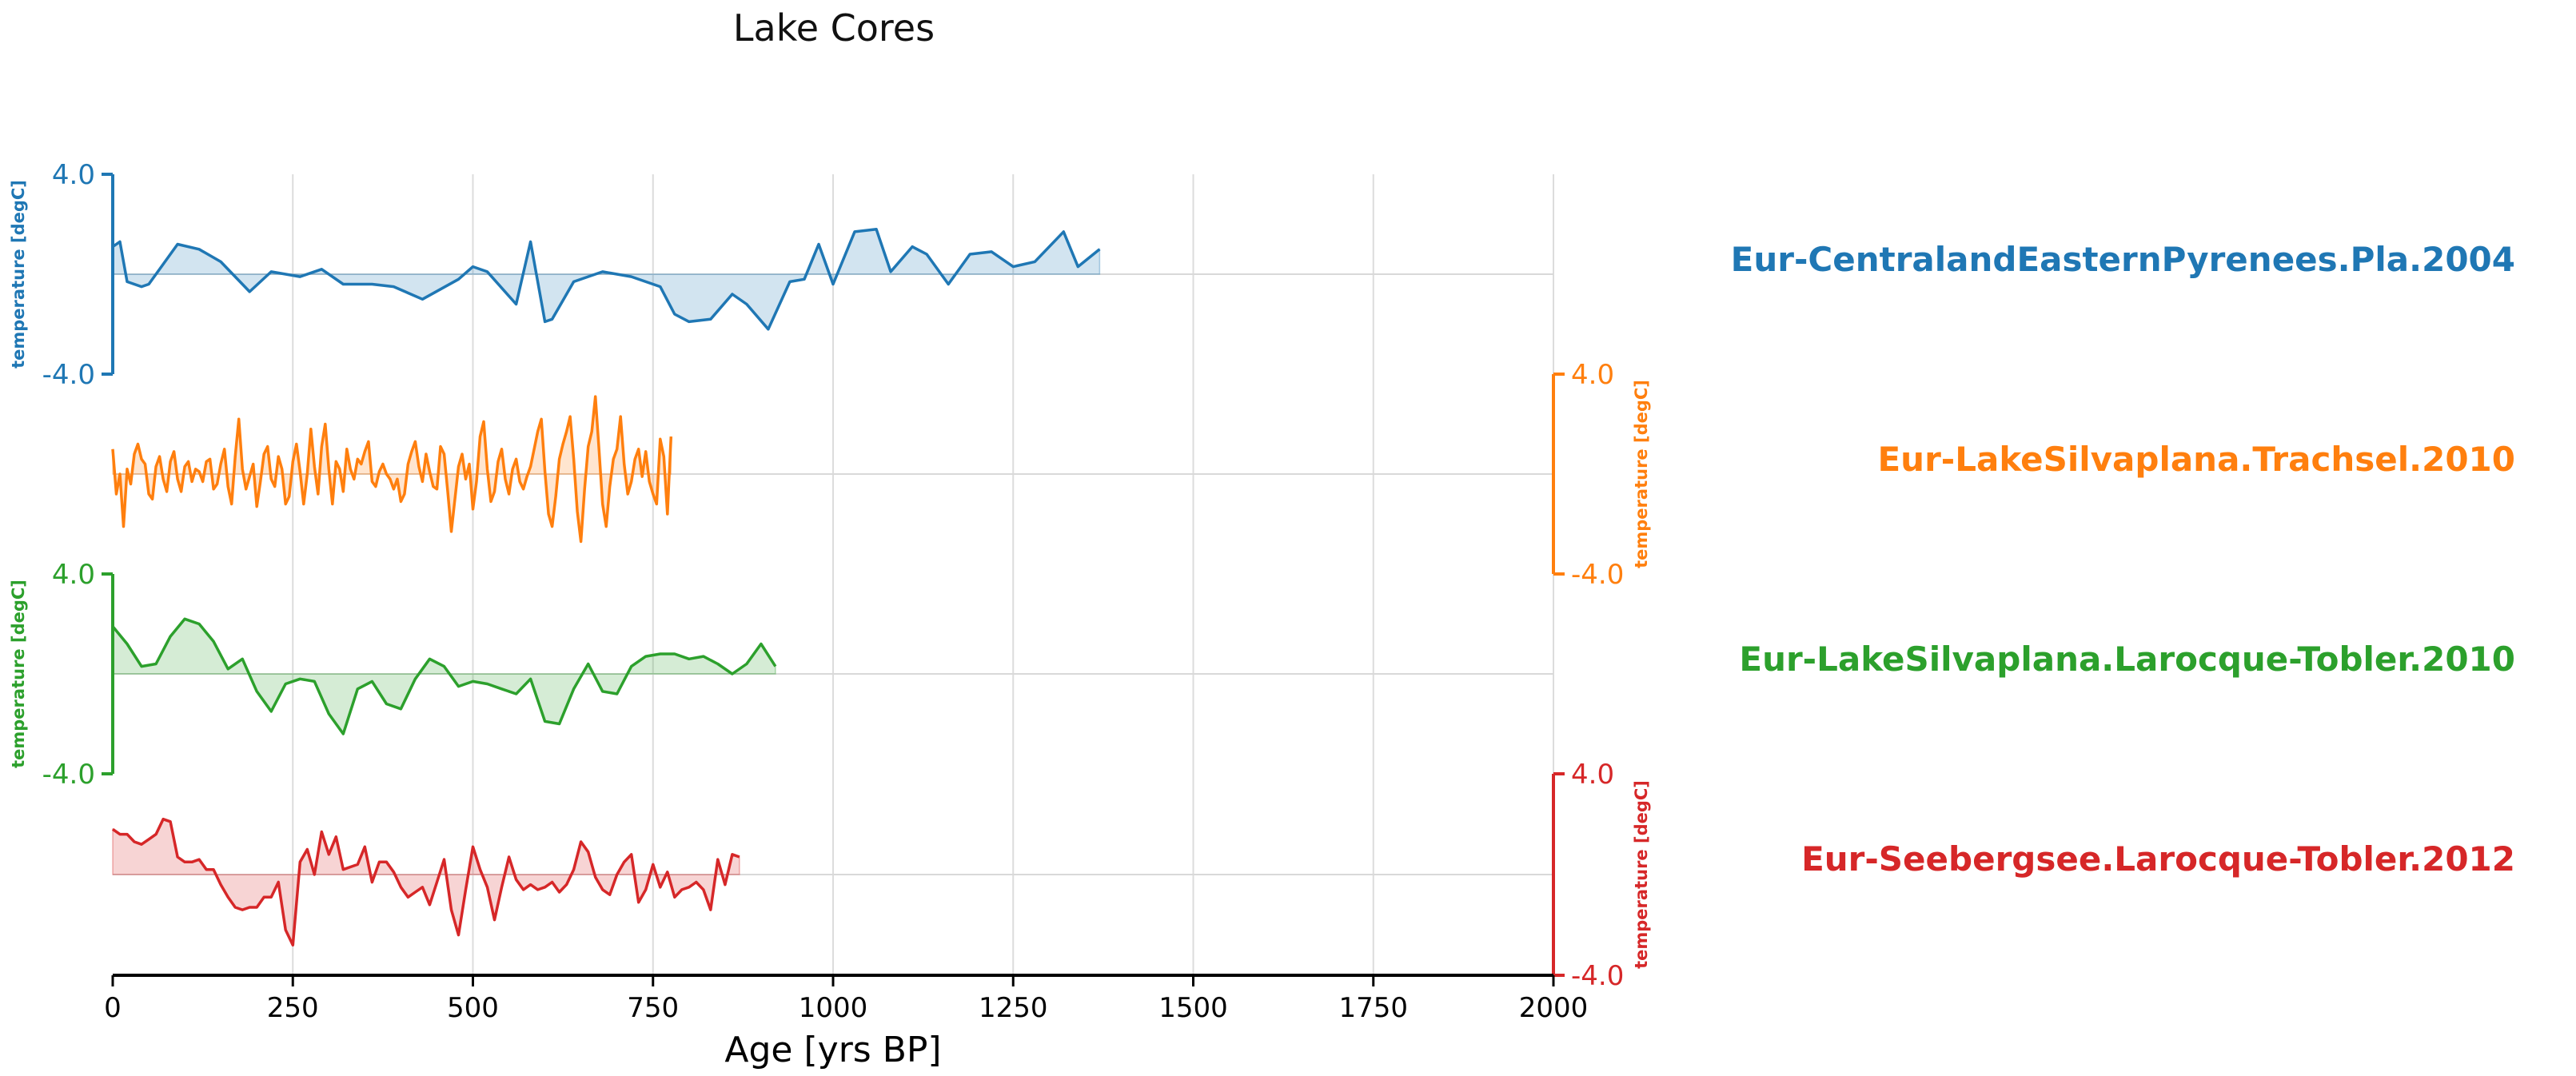 This screenshot has height=1076, width=2576. What do you see at coordinates (1193, 1008) in the screenshot?
I see `x-tick-label: 1500` at bounding box center [1193, 1008].